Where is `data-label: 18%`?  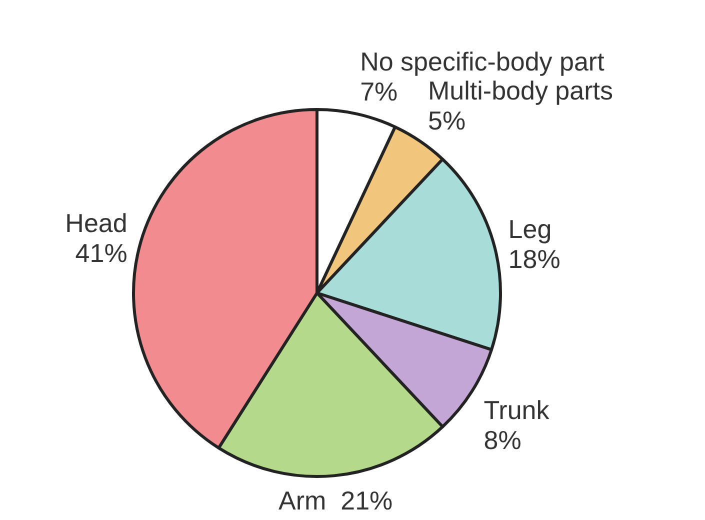
data-label: 18% is located at coordinates (534, 259).